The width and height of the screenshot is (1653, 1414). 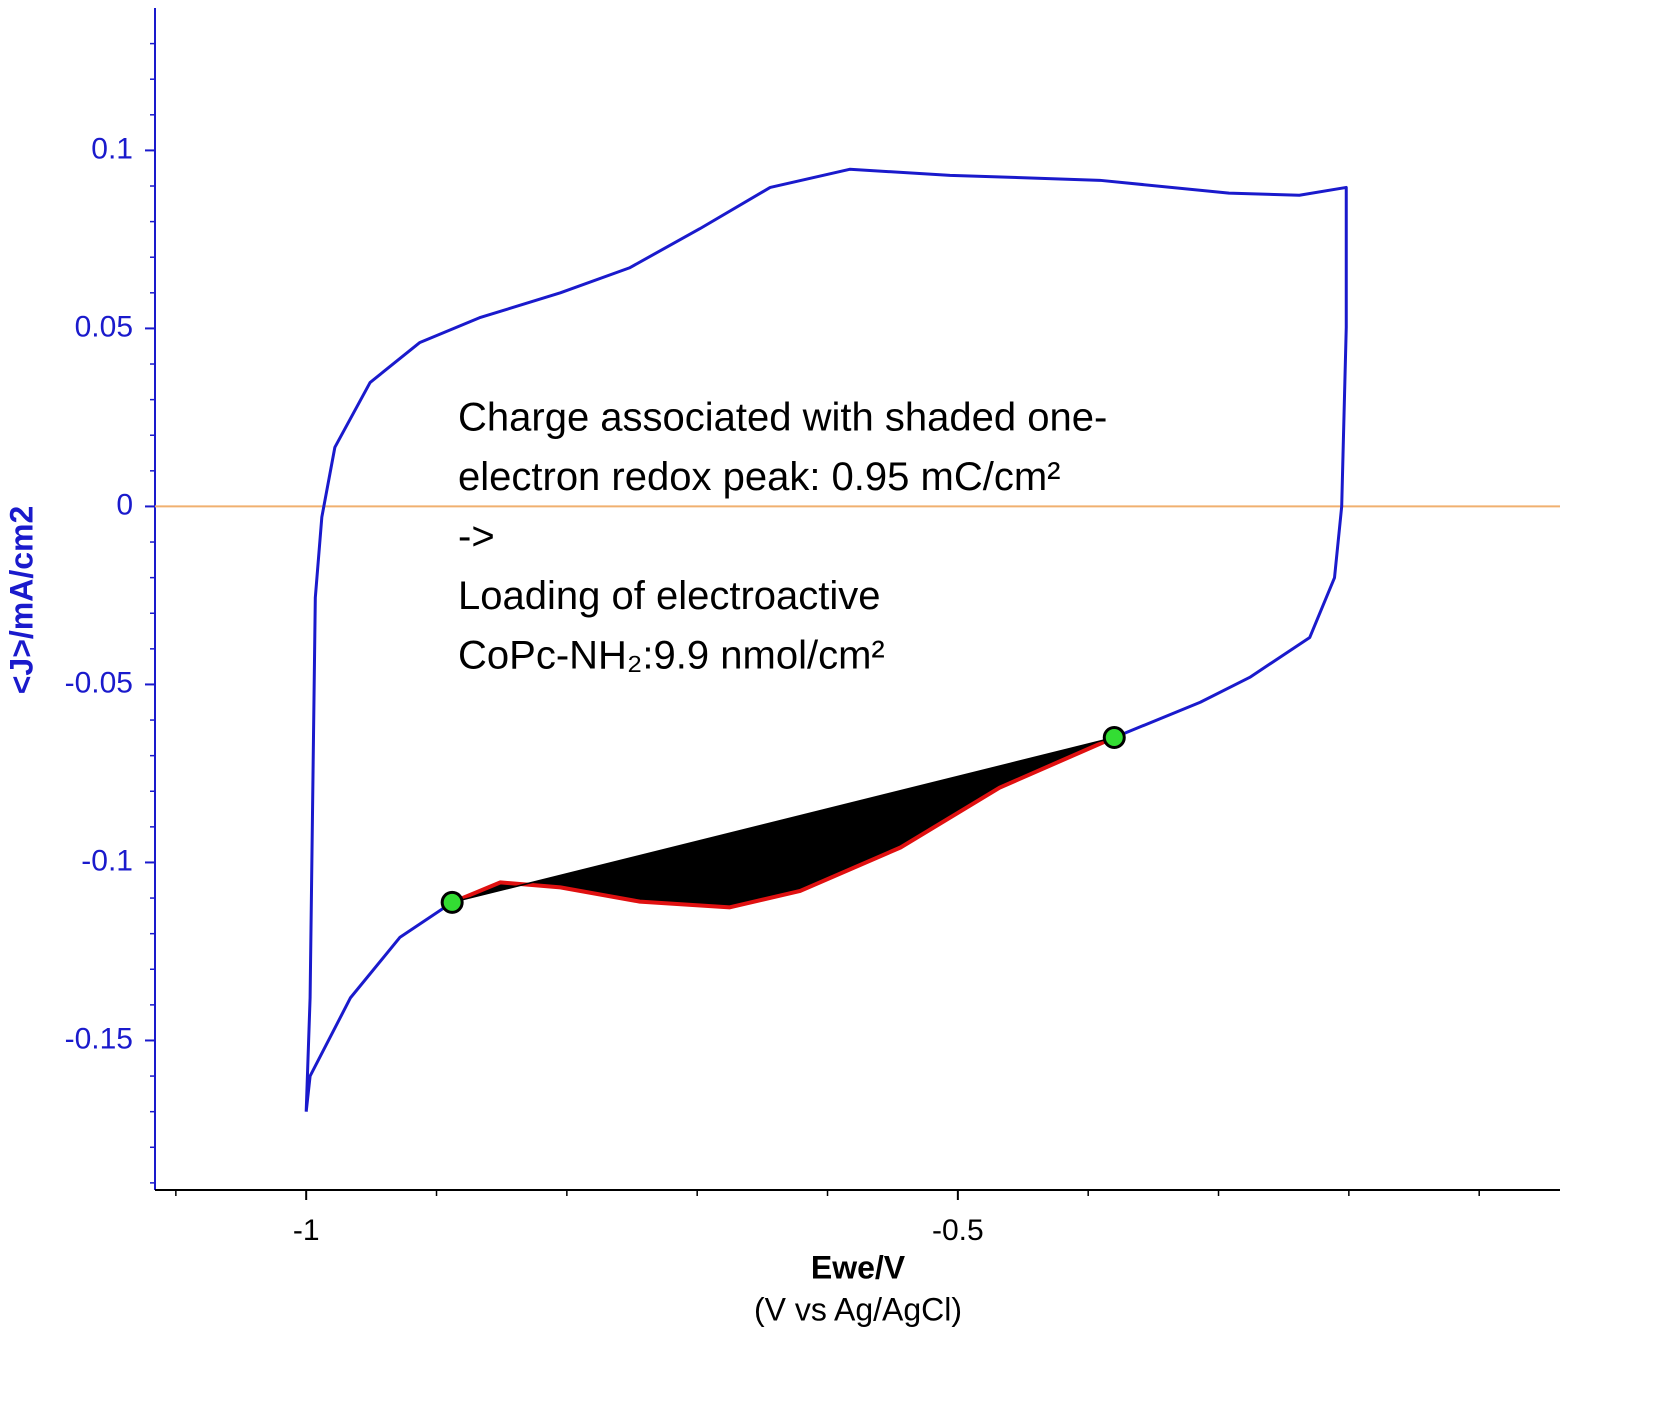 I want to click on baseline-chord, so click(x=783, y=820).